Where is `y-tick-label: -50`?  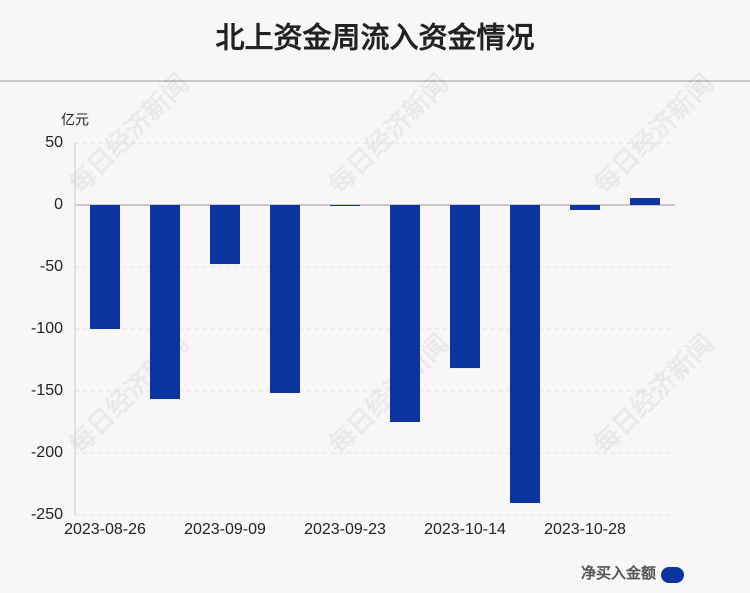
y-tick-label: -50 is located at coordinates (51, 266).